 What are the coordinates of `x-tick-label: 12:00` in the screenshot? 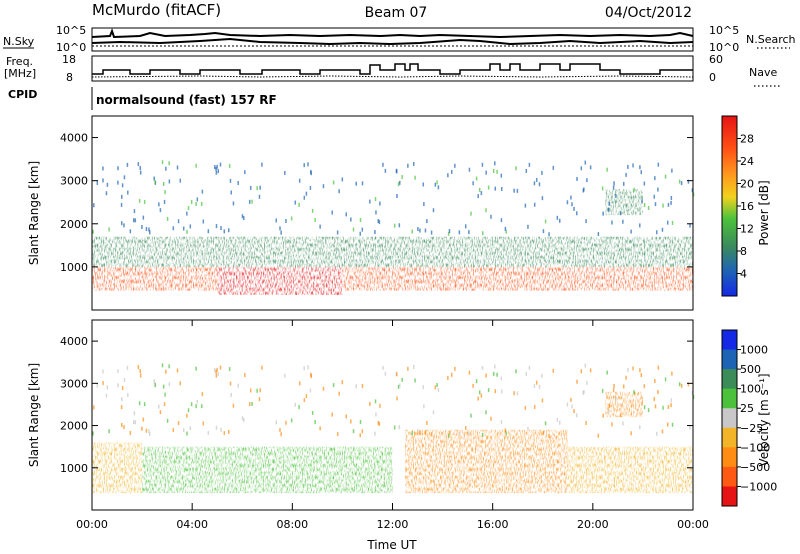 It's located at (393, 524).